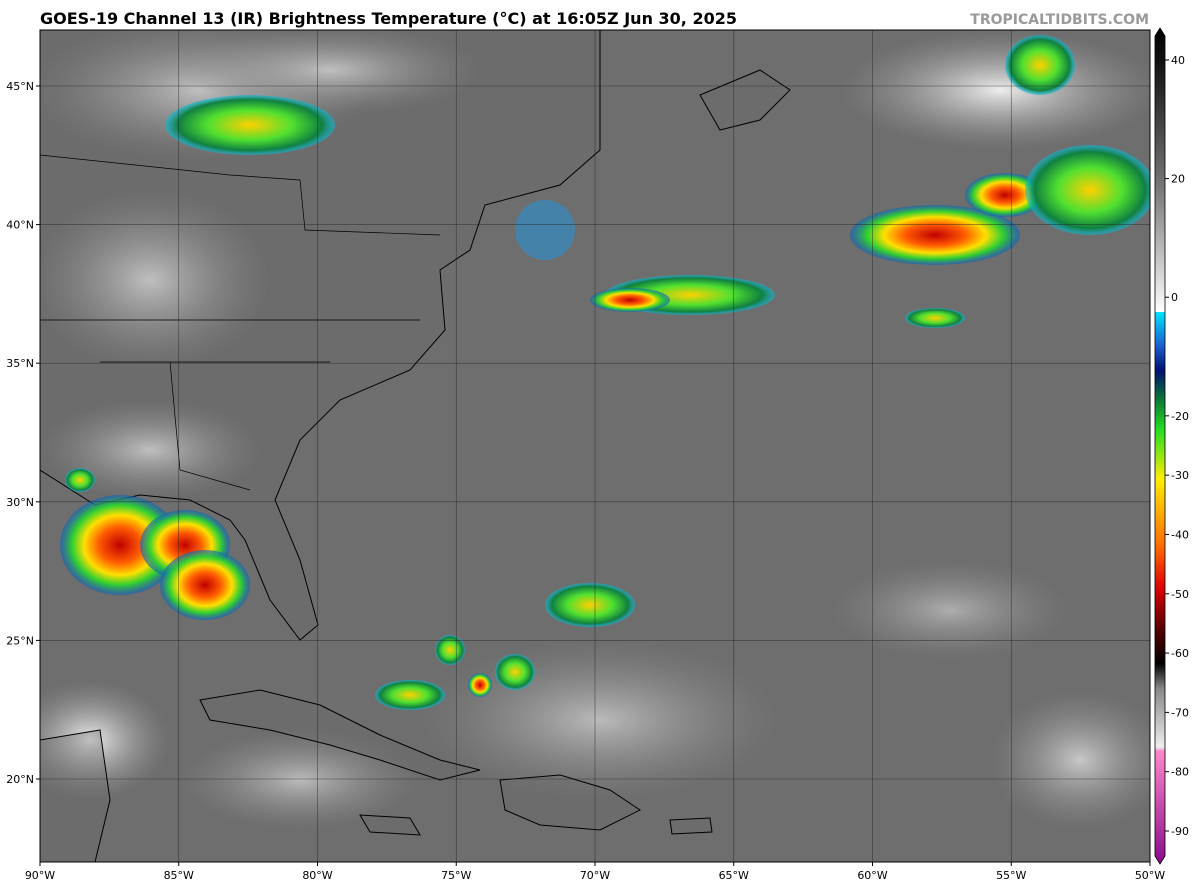 The image size is (1200, 889). I want to click on lon-label: 60°W, so click(872, 875).